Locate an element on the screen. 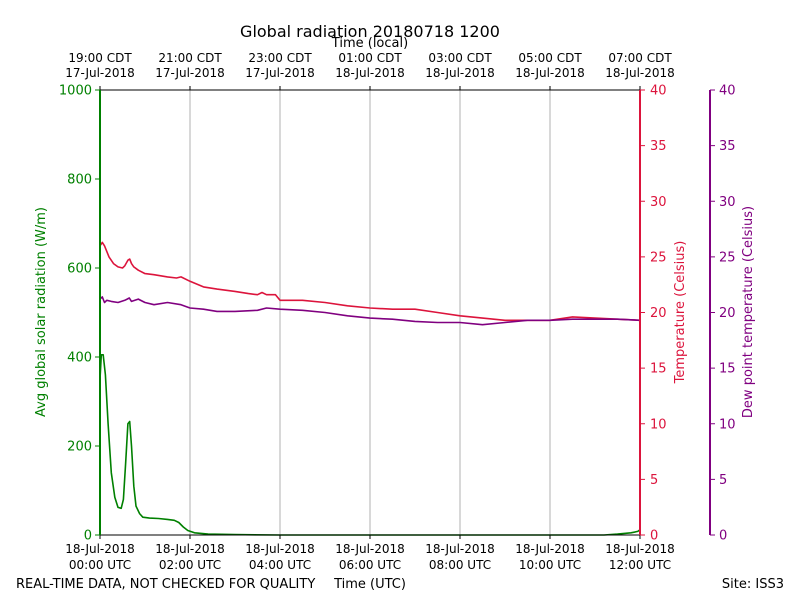  temperature-tick-label: 20 is located at coordinates (658, 313).